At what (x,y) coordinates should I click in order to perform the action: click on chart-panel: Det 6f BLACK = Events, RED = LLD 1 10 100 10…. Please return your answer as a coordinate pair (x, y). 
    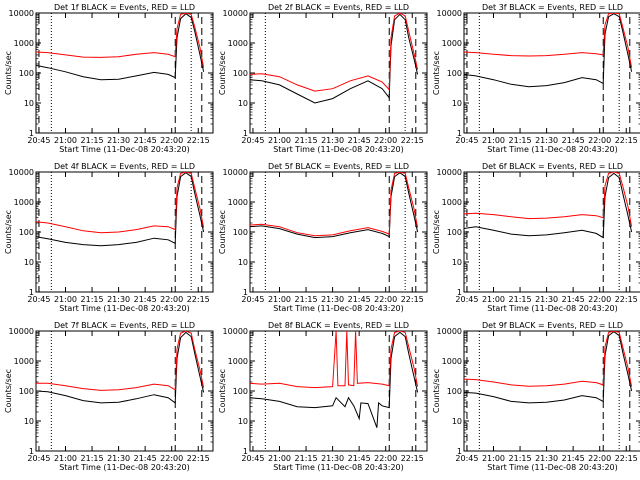
    Looking at the image, I should click on (536, 237).